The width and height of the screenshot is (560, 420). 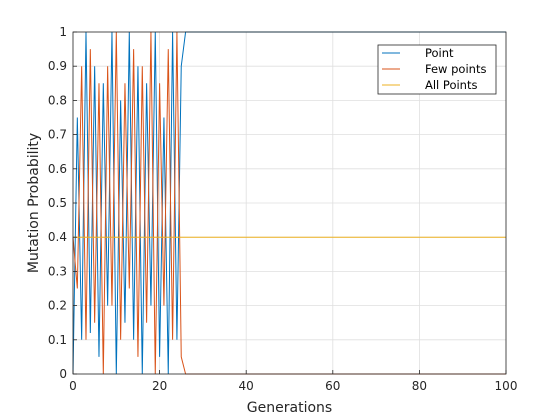 I want to click on y-tick-label: 0.8, so click(x=57, y=100).